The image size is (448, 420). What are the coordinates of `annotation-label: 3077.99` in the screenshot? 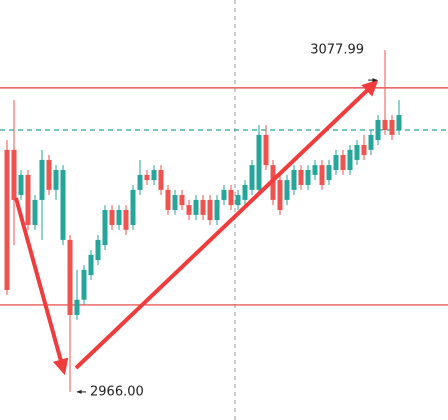 It's located at (337, 50).